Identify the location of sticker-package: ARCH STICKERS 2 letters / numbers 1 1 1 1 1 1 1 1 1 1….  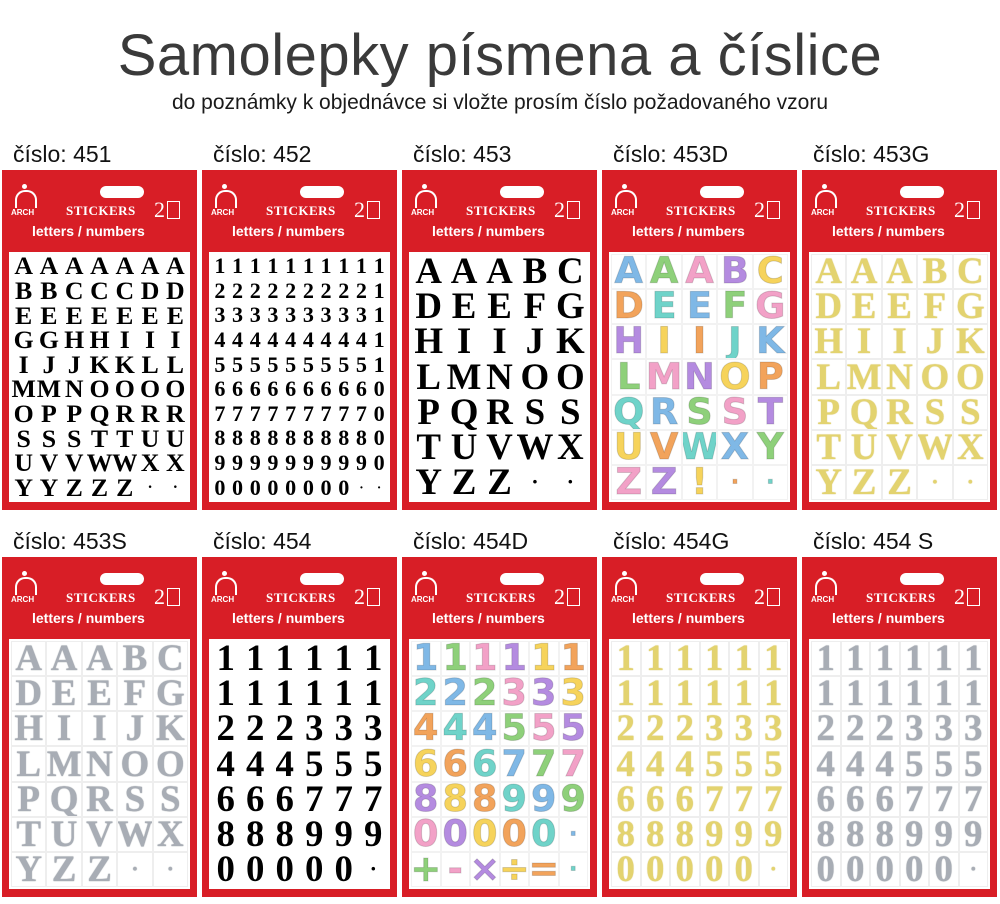
(699, 727).